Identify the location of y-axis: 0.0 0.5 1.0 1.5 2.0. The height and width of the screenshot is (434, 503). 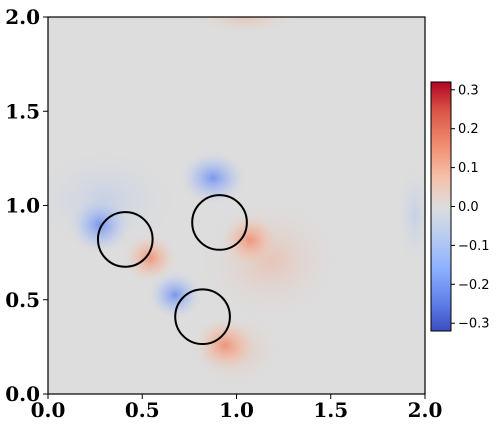
(26, 205).